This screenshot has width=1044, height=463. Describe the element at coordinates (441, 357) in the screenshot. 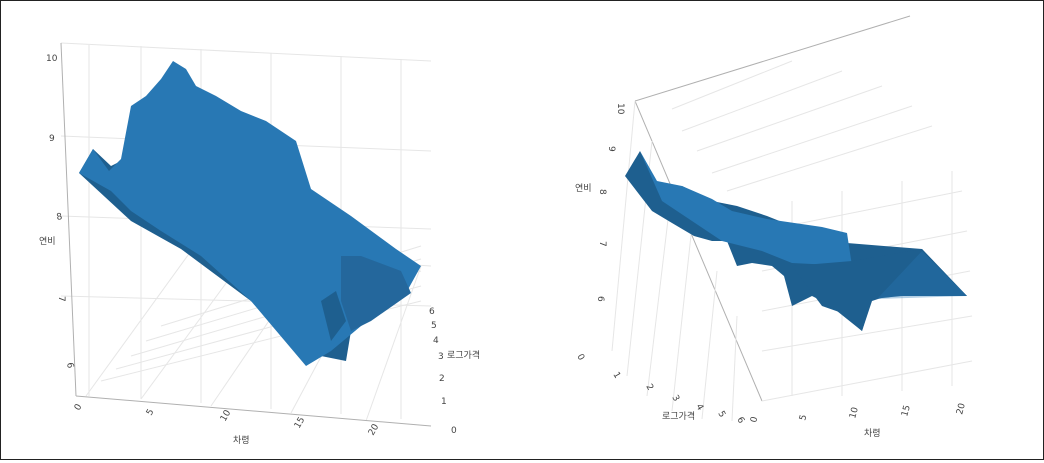

I see `left-y-tick: 3` at that location.